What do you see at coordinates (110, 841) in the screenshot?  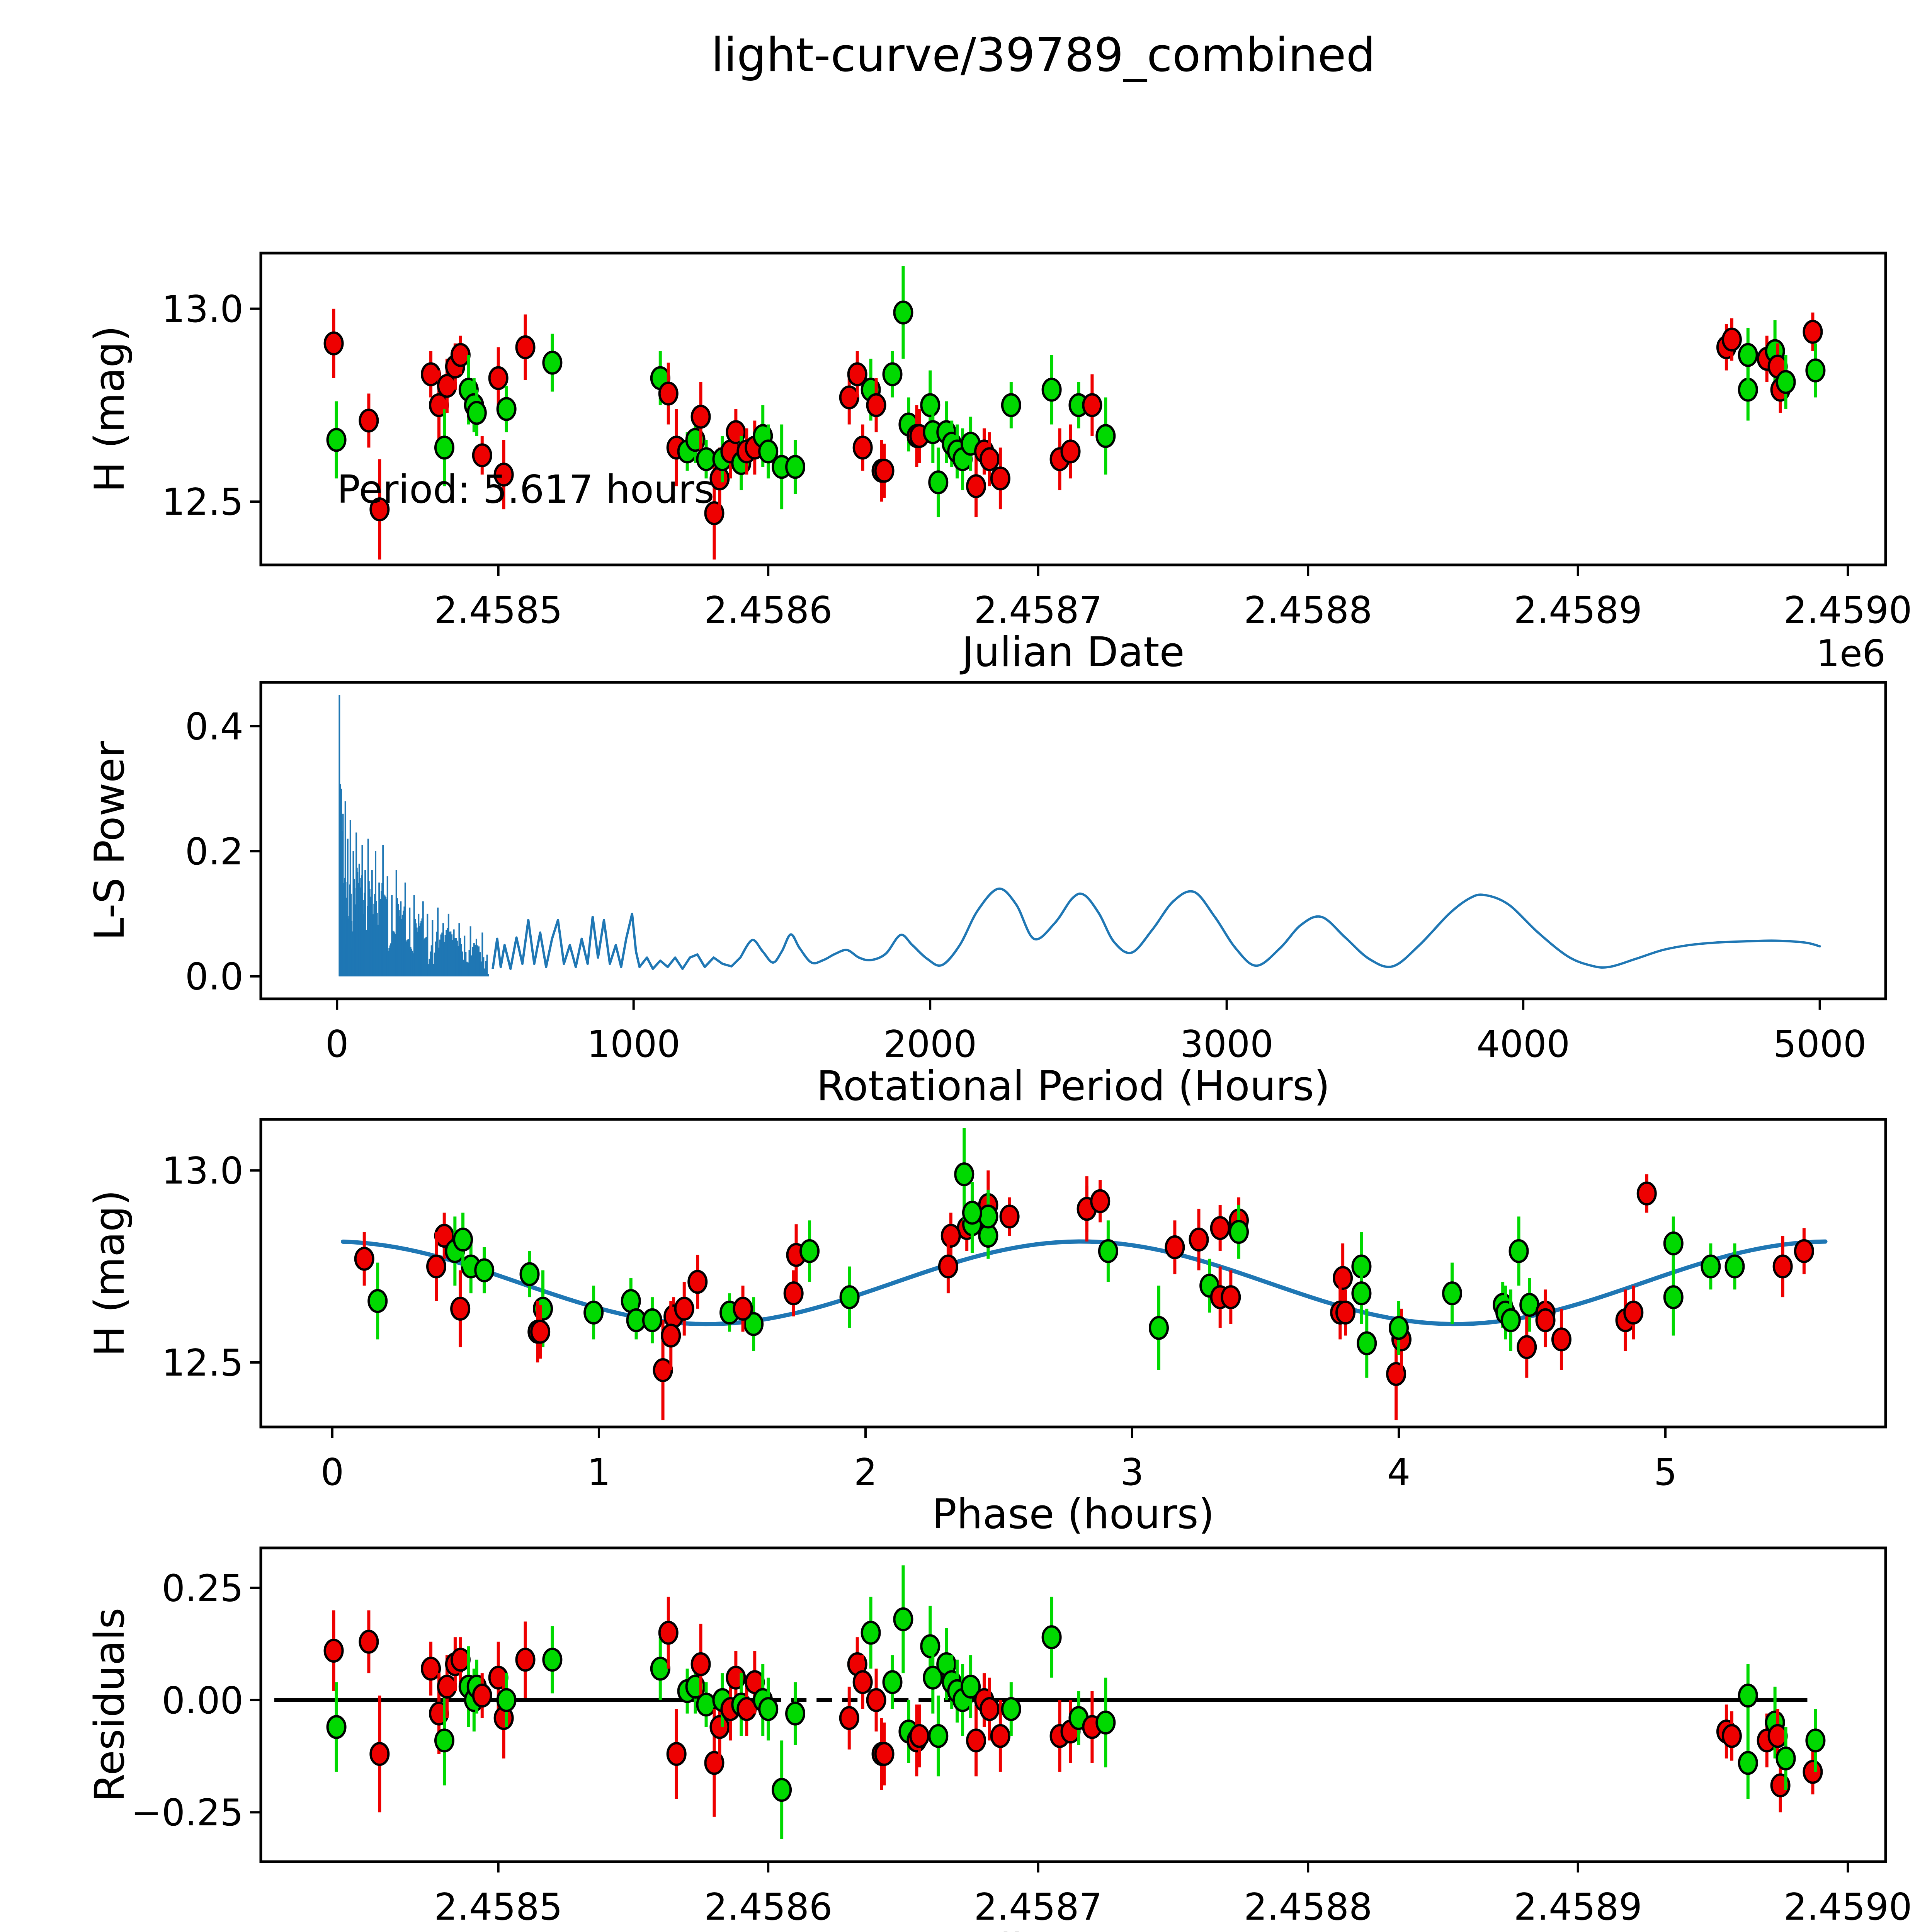 I see `y-axis-label: L-S Power` at bounding box center [110, 841].